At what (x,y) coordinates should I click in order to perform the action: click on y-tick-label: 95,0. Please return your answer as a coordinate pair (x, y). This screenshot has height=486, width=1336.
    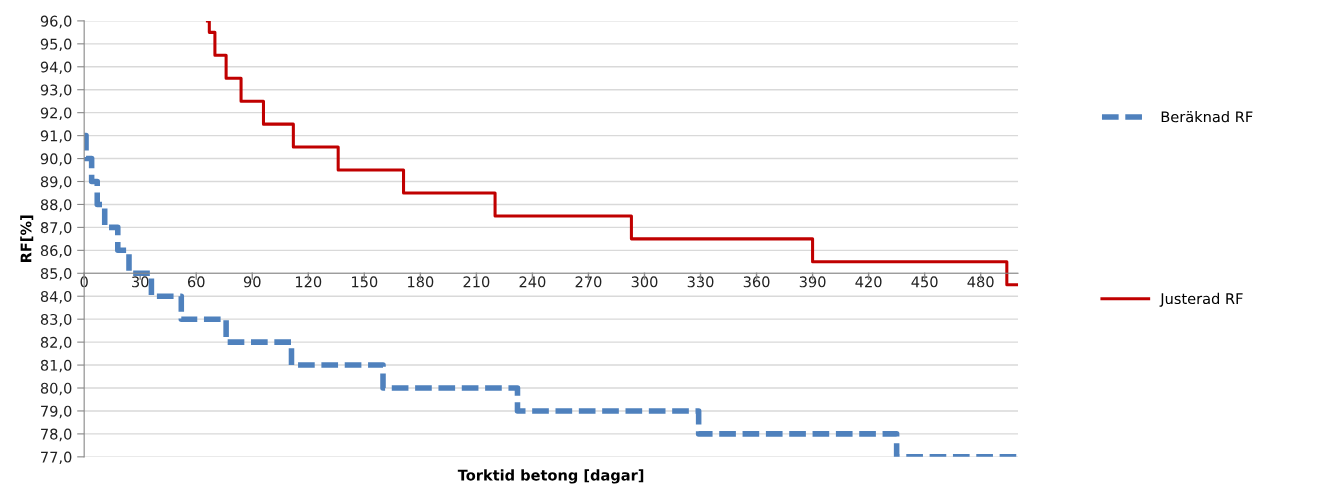
    Looking at the image, I should click on (56, 45).